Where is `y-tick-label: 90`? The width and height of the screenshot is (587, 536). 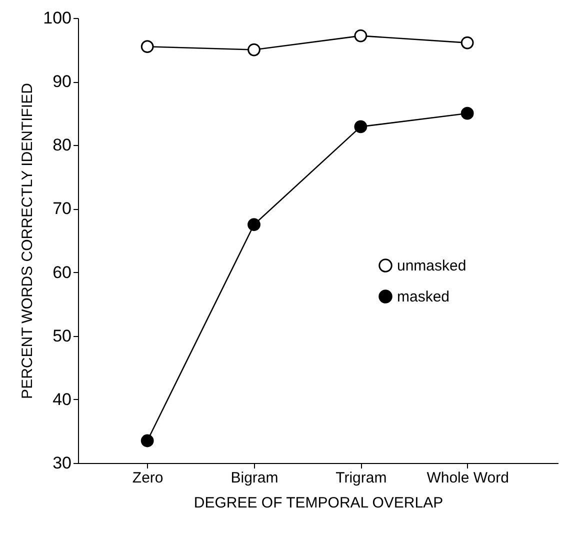
y-tick-label: 90 is located at coordinates (62, 82).